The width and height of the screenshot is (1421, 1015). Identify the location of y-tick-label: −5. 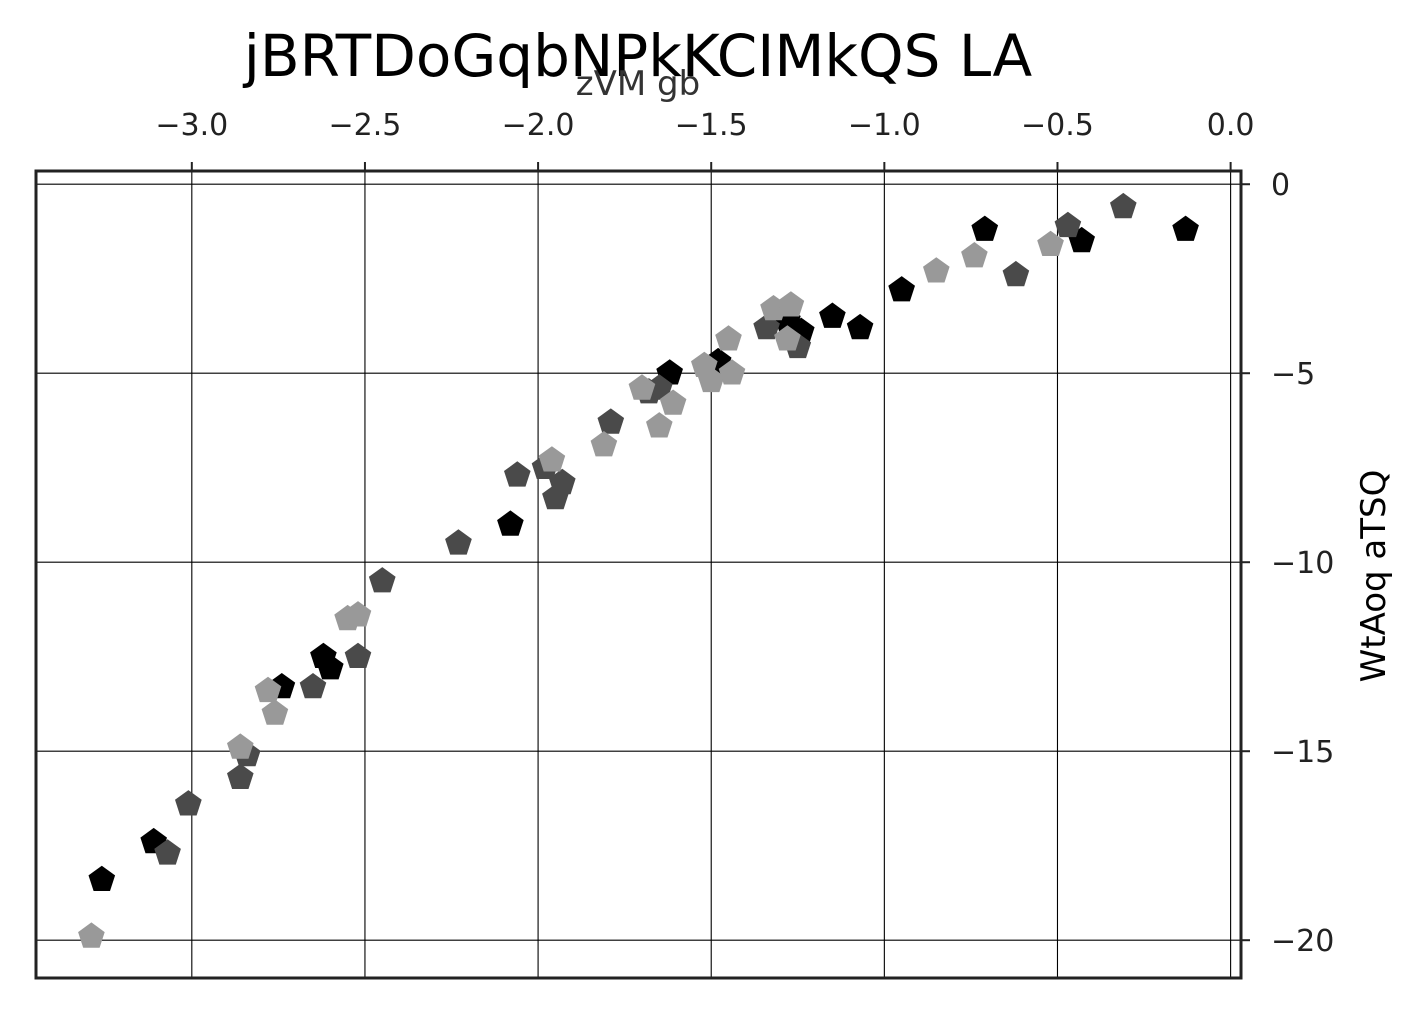
(1293, 374).